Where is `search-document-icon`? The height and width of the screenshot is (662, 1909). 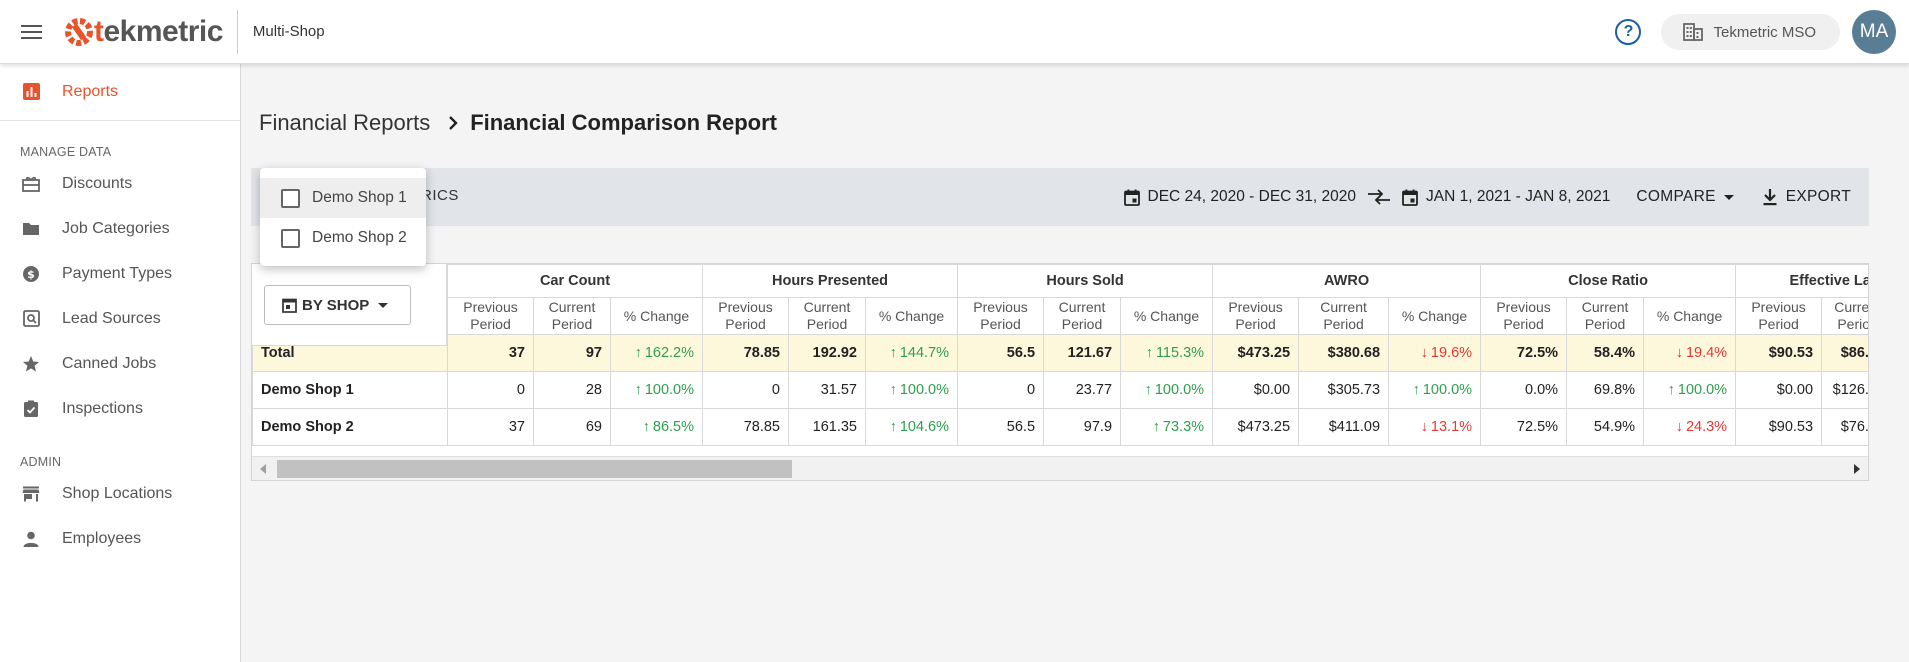 search-document-icon is located at coordinates (31, 319).